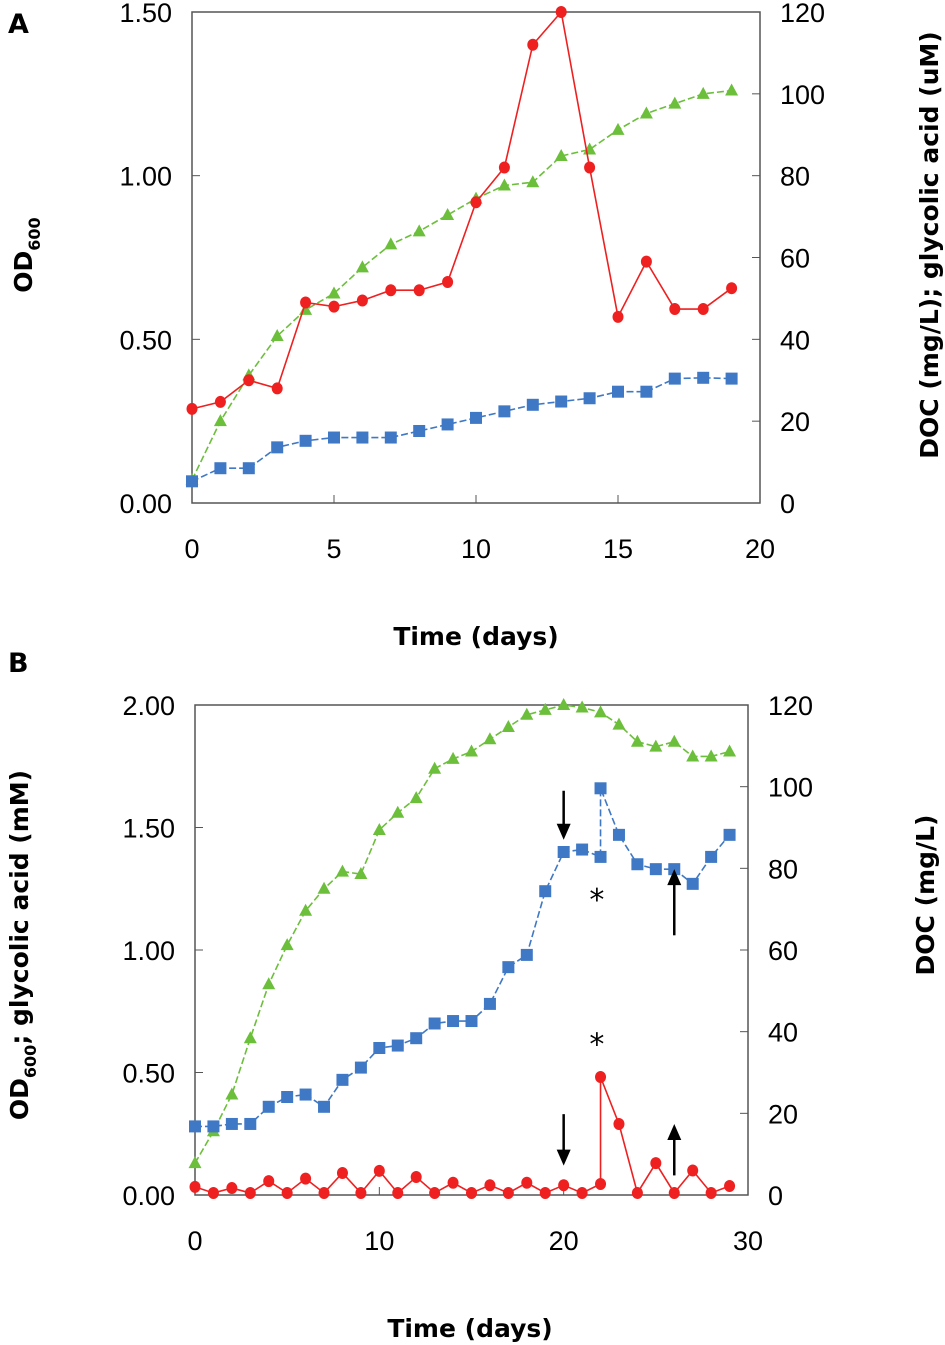  Describe the element at coordinates (563, 1157) in the screenshot. I see `arrow-down-head` at that location.